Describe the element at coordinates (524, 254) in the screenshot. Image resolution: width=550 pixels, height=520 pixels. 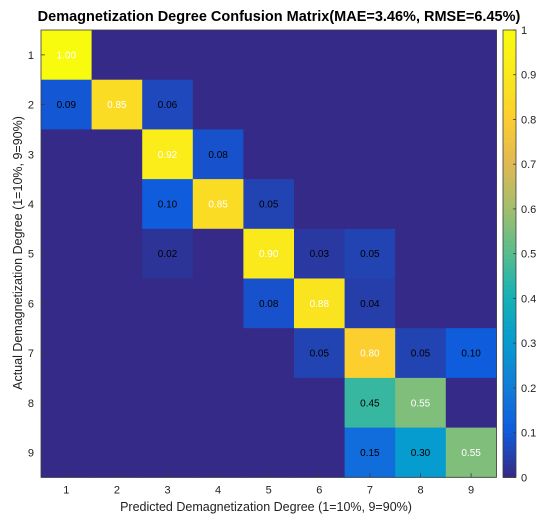
I see `colorbar-ticks: 0 0.1 0.2 0.3 0.4 0.5 0.6 0.7 0.8 0.9 1` at that location.